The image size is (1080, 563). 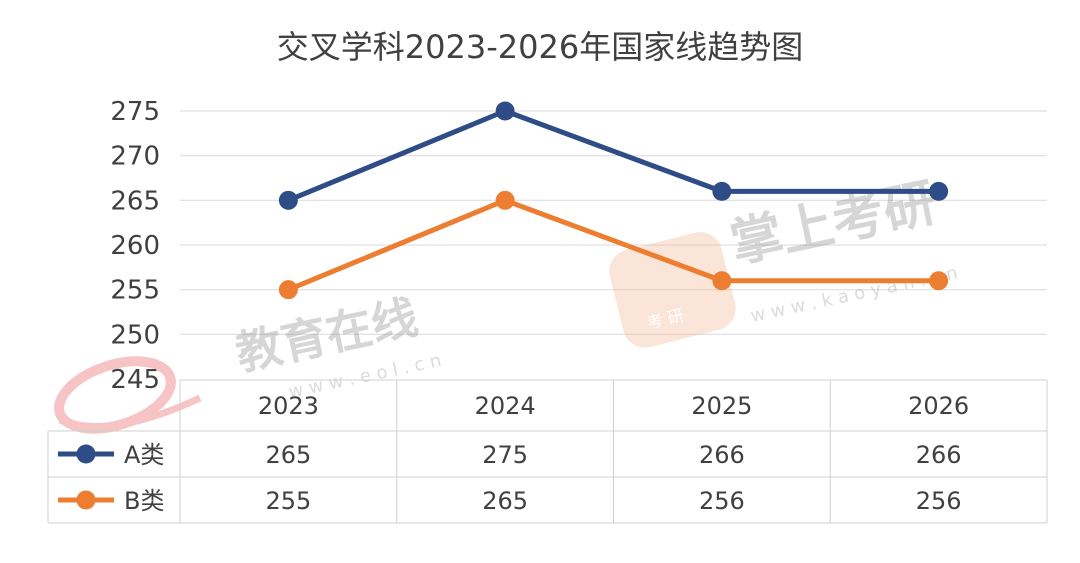 I want to click on eol-logo-icon, so click(x=115, y=395).